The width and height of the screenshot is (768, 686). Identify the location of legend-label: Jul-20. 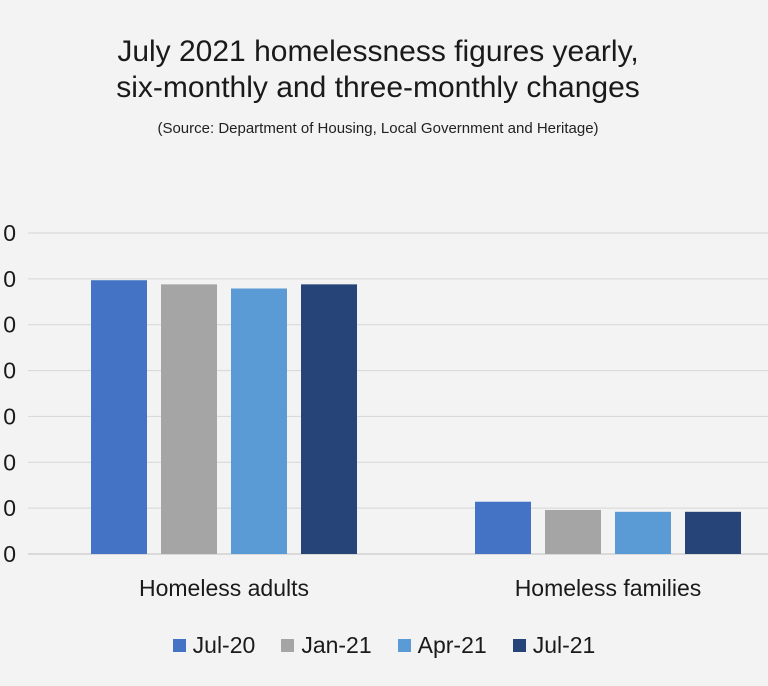
(224, 645).